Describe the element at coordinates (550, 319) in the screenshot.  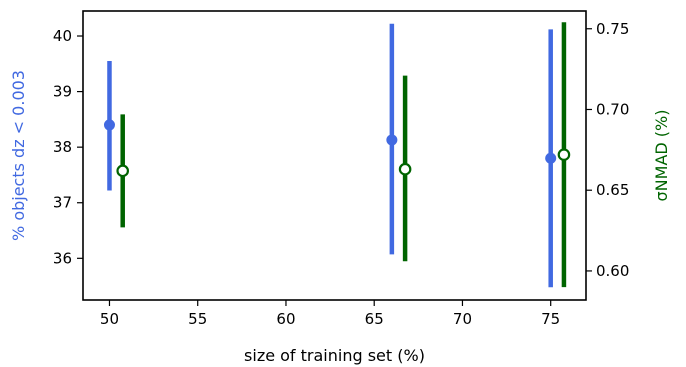
I see `x-tick-label: 75` at that location.